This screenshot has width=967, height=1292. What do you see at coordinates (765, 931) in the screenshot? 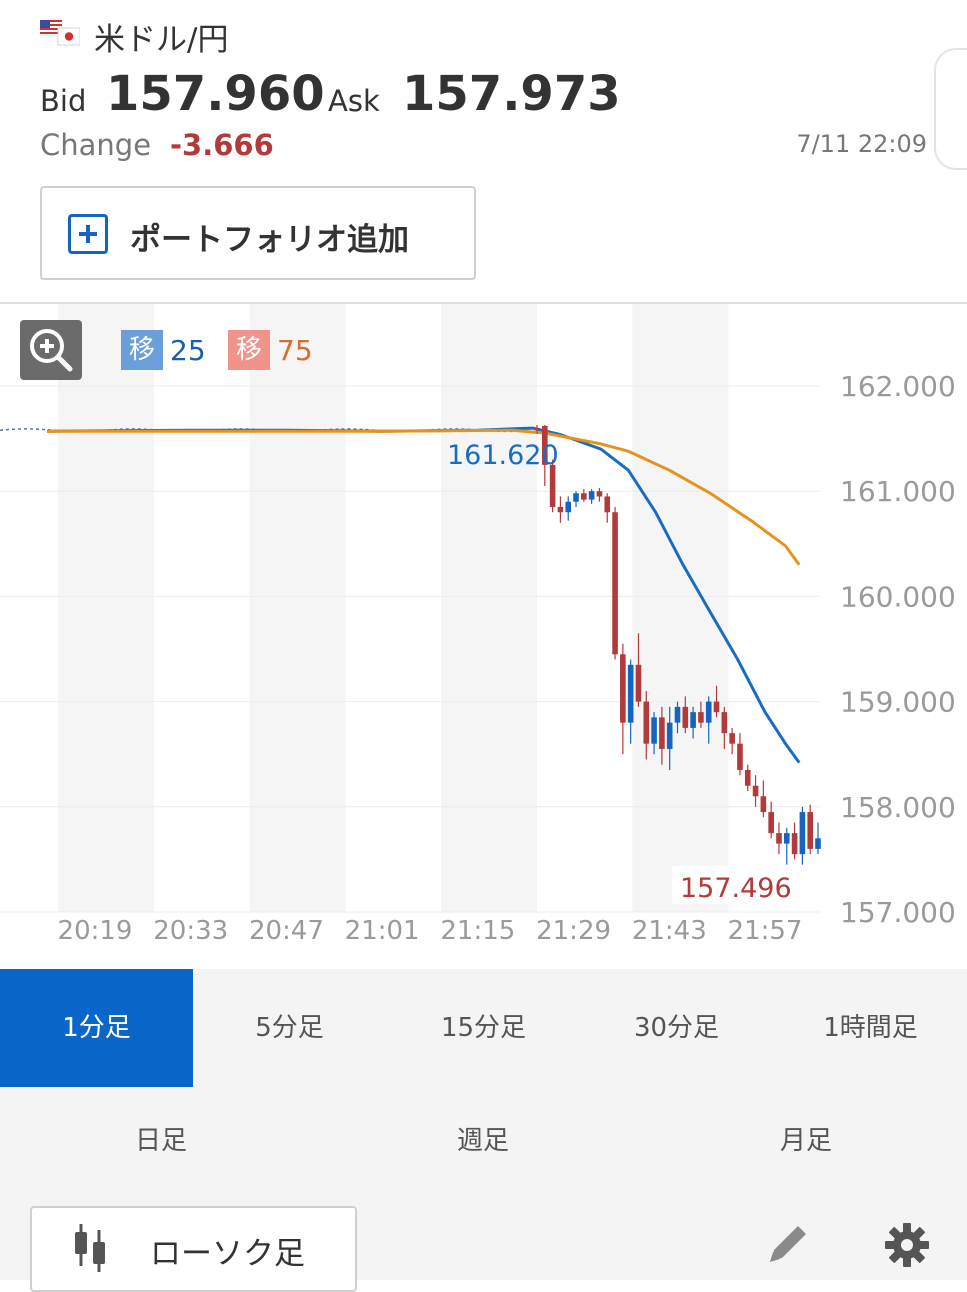
I see `x-tick-label: 21:57` at bounding box center [765, 931].